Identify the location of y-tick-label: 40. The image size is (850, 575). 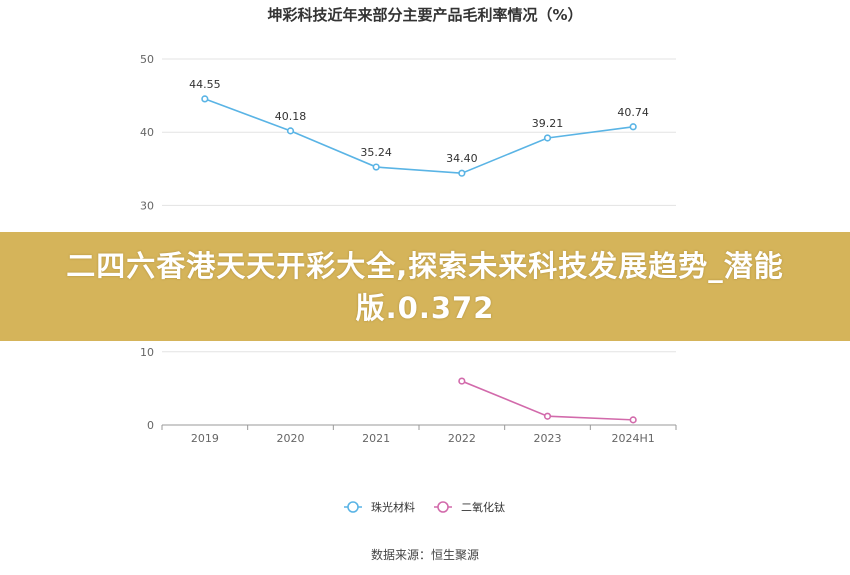
(147, 132).